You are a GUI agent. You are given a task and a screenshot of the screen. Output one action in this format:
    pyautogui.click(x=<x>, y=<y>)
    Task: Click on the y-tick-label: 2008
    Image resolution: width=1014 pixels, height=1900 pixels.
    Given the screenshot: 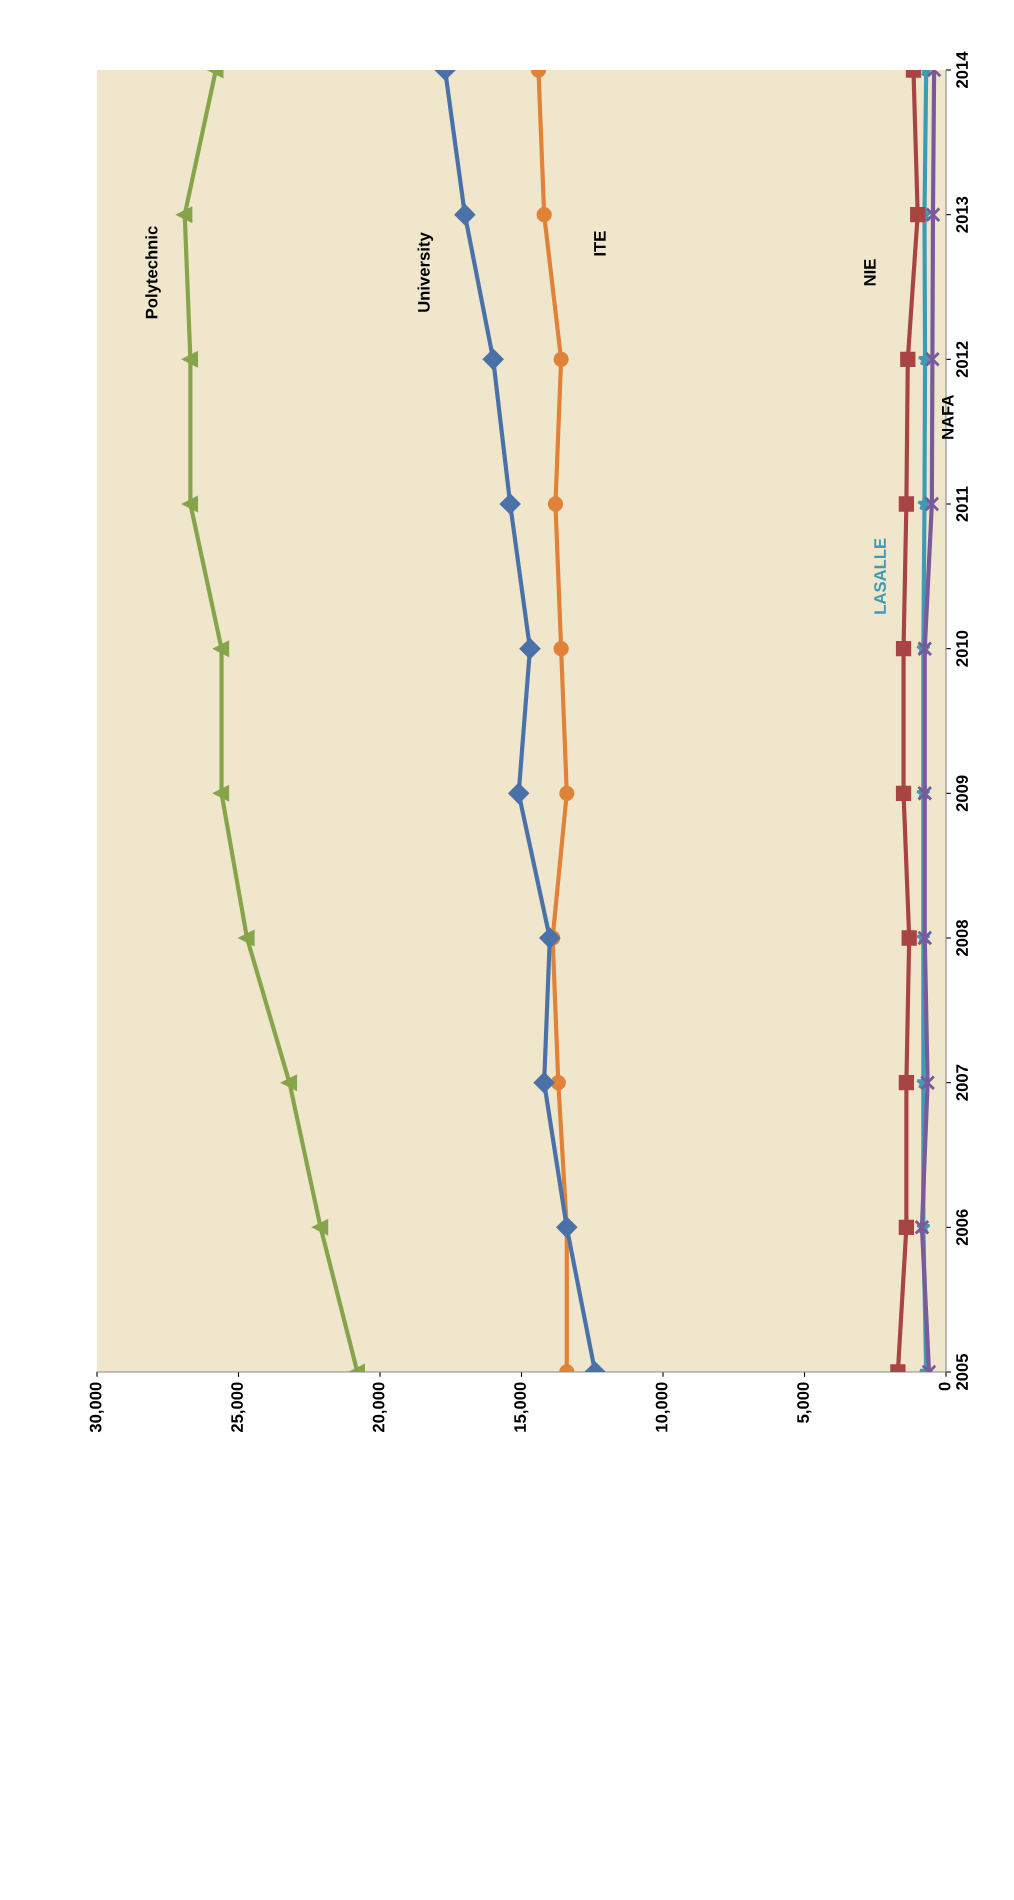 What is the action you would take?
    pyautogui.click(x=962, y=937)
    